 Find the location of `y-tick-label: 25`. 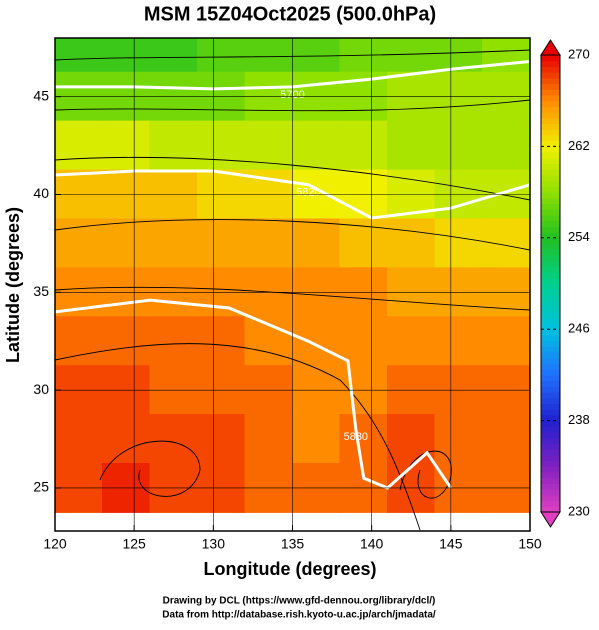

y-tick-label: 25 is located at coordinates (41, 487).